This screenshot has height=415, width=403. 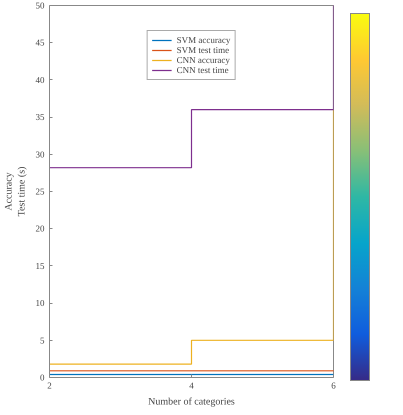 I want to click on y-tick-label: 25, so click(x=40, y=191).